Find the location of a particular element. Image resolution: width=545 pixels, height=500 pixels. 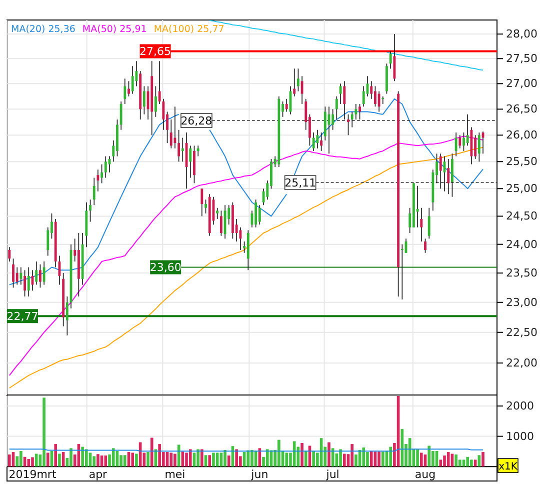

y-axis-title: x1K is located at coordinates (508, 467).